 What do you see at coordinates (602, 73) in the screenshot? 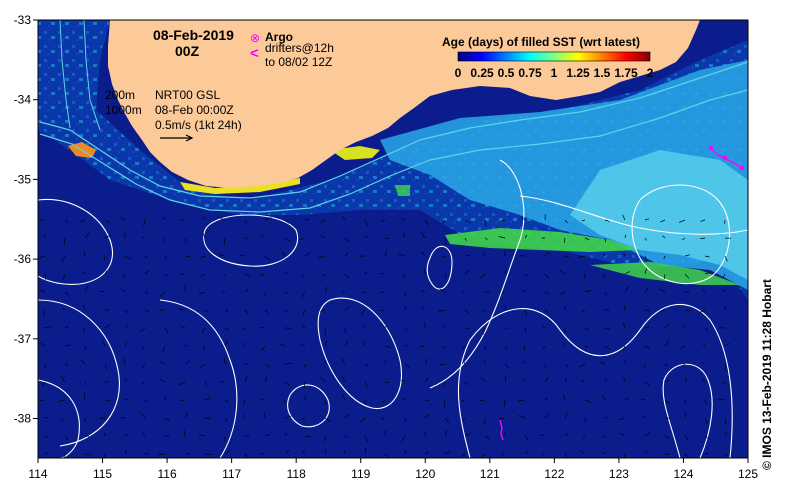
I see `colorbar-tick-label: 1.5` at bounding box center [602, 73].